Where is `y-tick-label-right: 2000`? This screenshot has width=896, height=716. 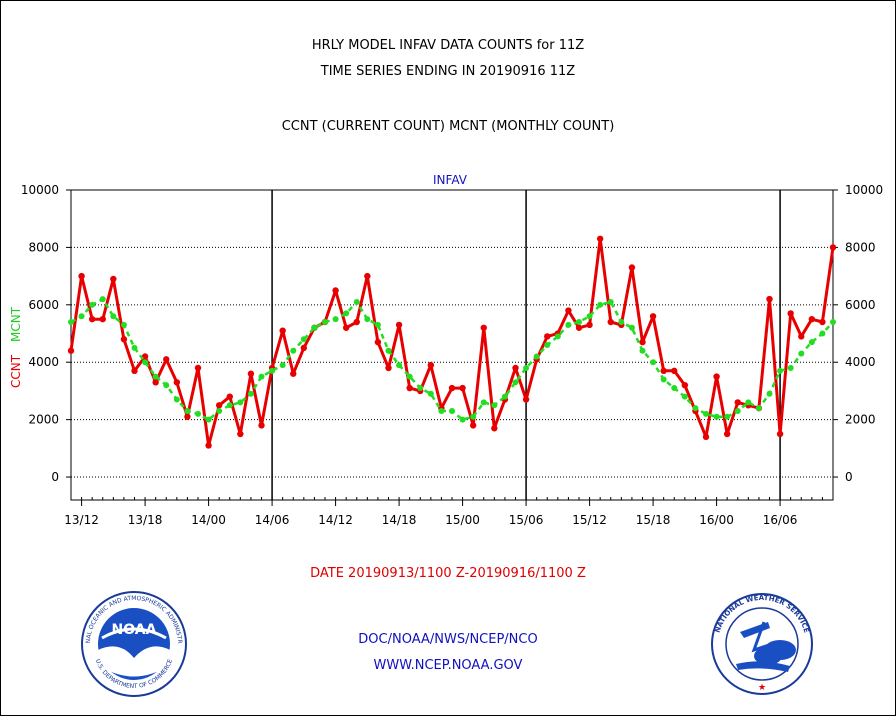
y-tick-label-right: 2000 is located at coordinates (860, 420).